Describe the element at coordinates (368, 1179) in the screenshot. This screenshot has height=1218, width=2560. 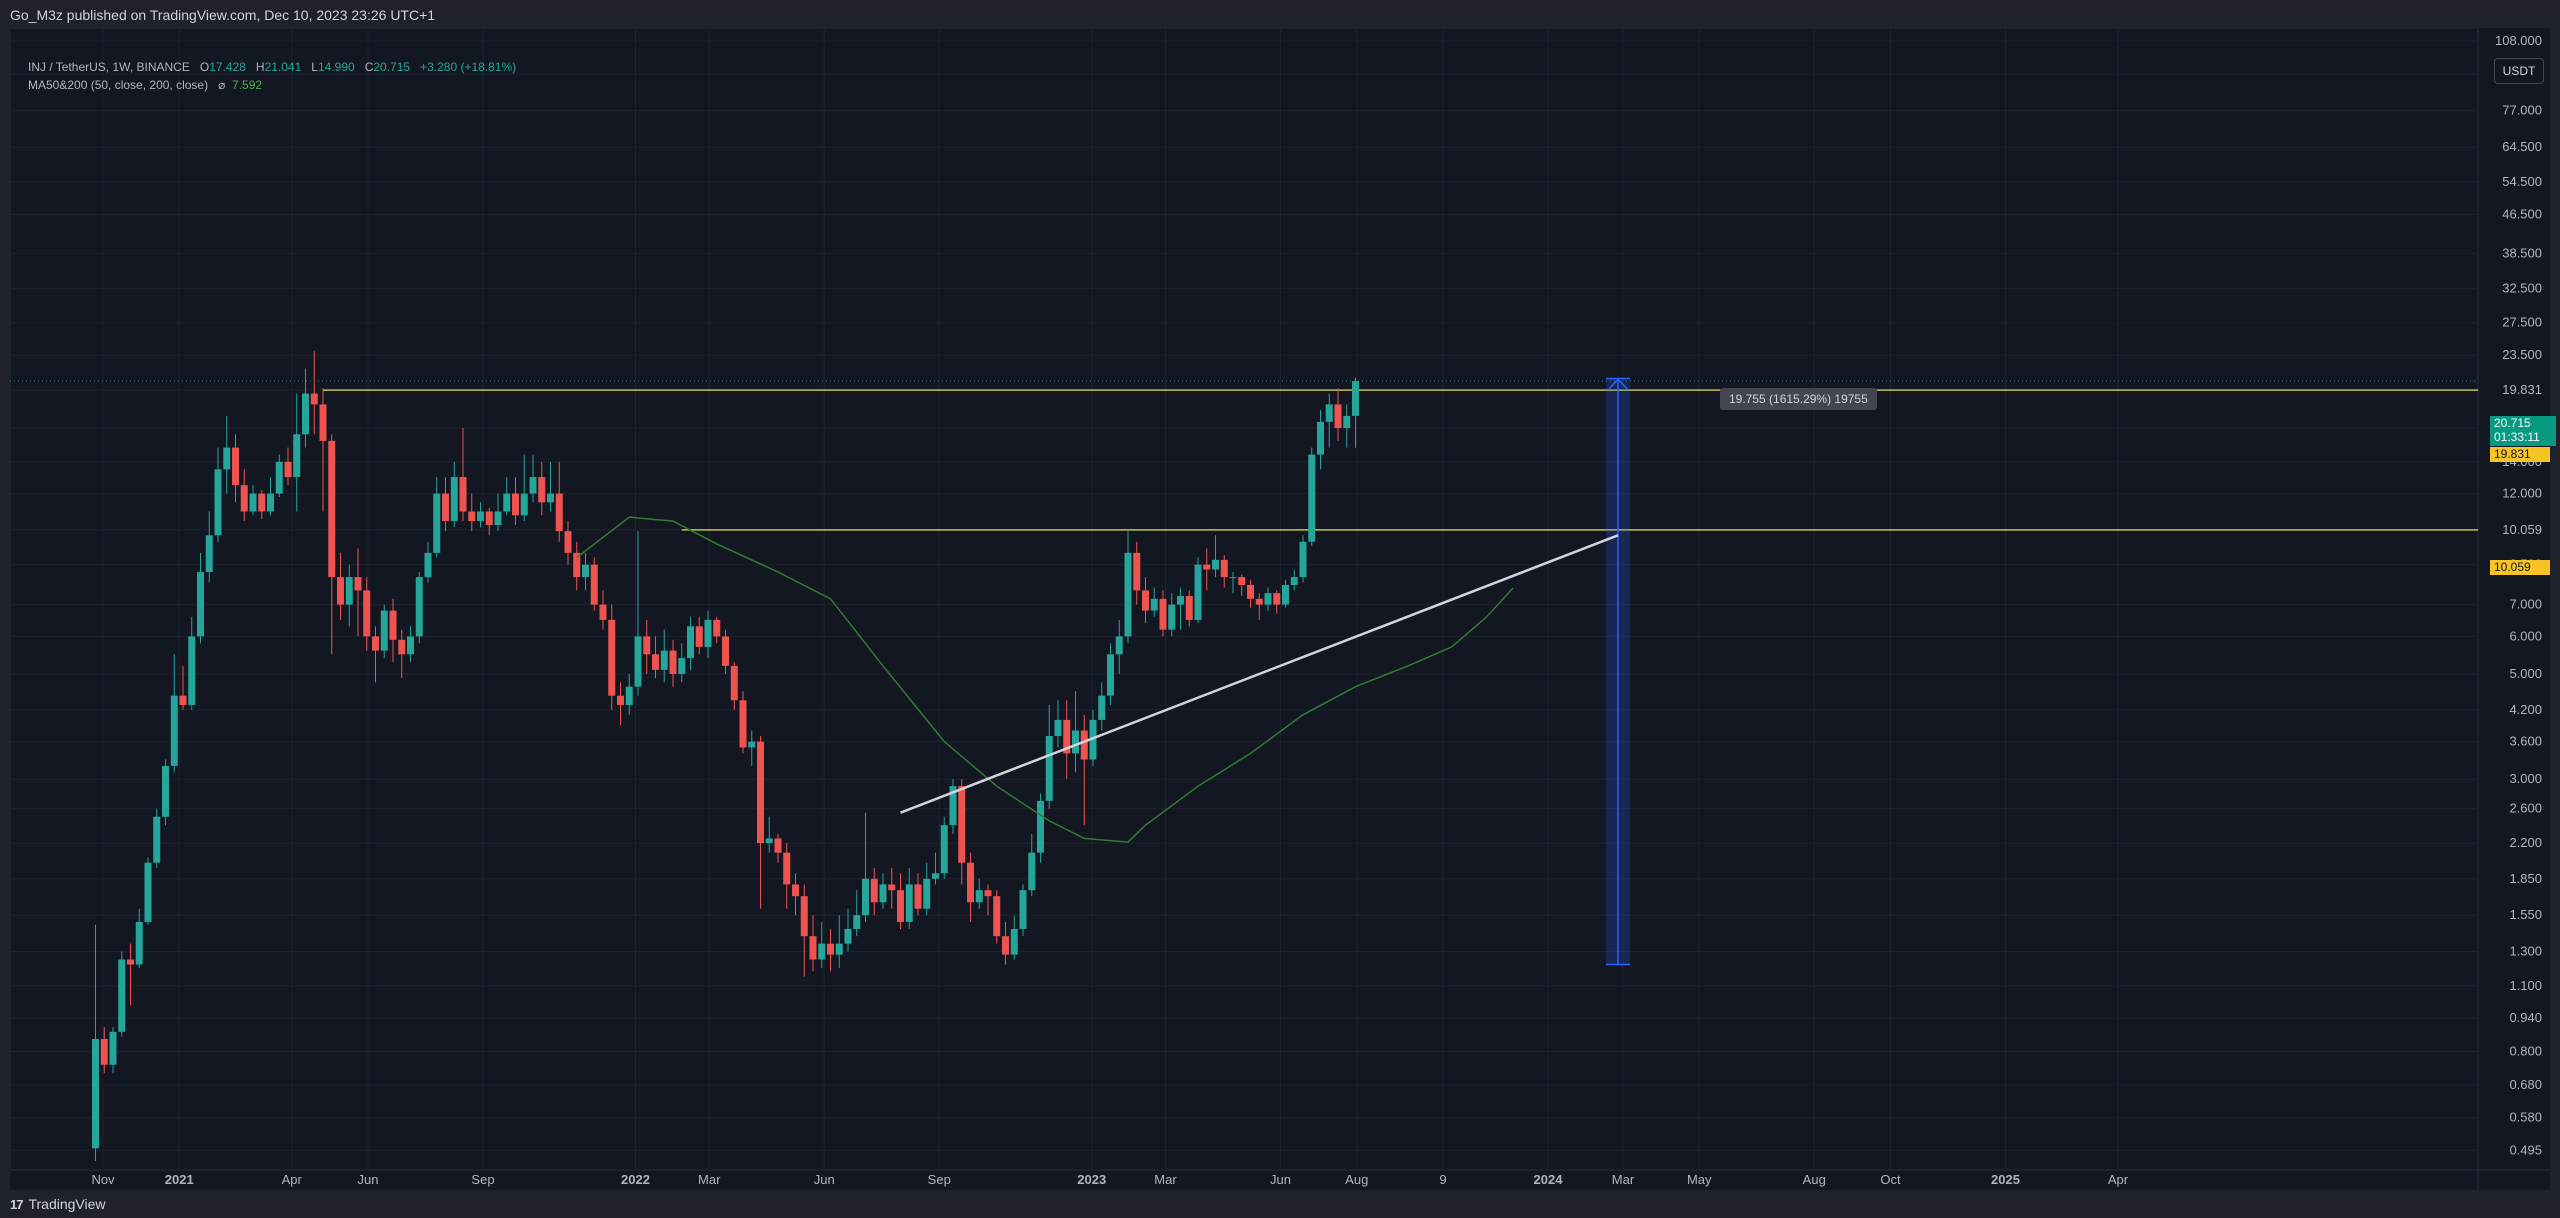
I see `time-tick-label: Jun` at that location.